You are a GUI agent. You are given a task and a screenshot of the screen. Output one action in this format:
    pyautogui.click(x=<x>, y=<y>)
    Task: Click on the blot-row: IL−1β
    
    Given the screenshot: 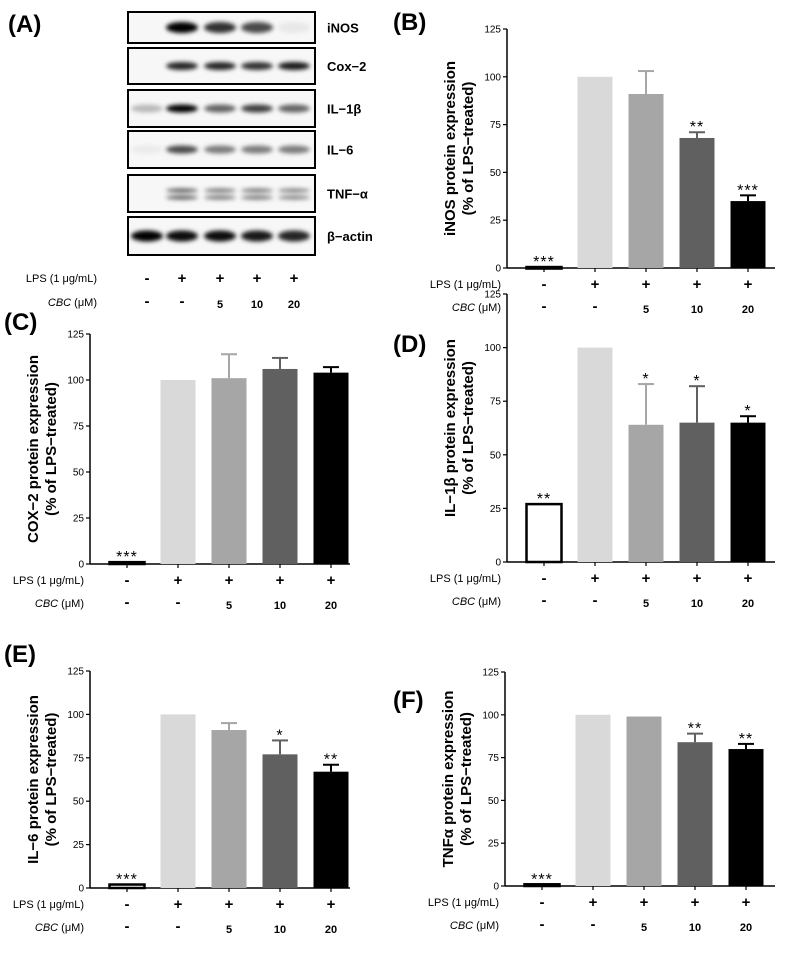 What is the action you would take?
    pyautogui.click(x=244, y=108)
    